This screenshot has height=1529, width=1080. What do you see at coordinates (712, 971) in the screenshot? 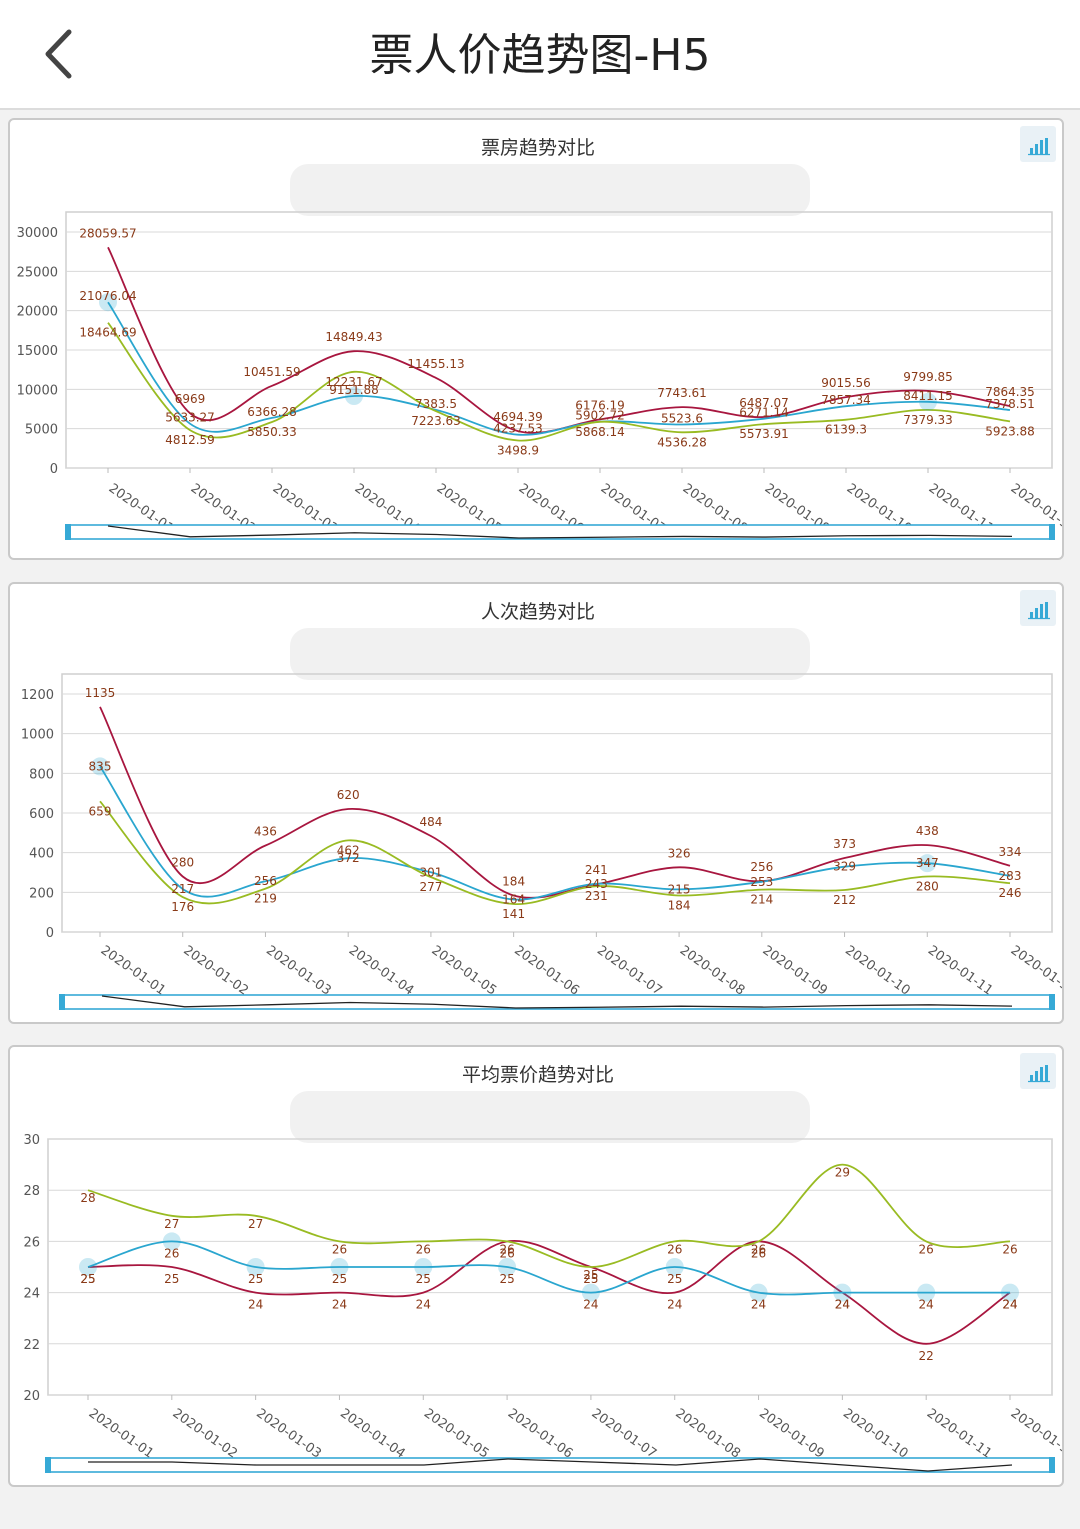
I see `x-tick-label: 2020-01-08` at bounding box center [712, 971].